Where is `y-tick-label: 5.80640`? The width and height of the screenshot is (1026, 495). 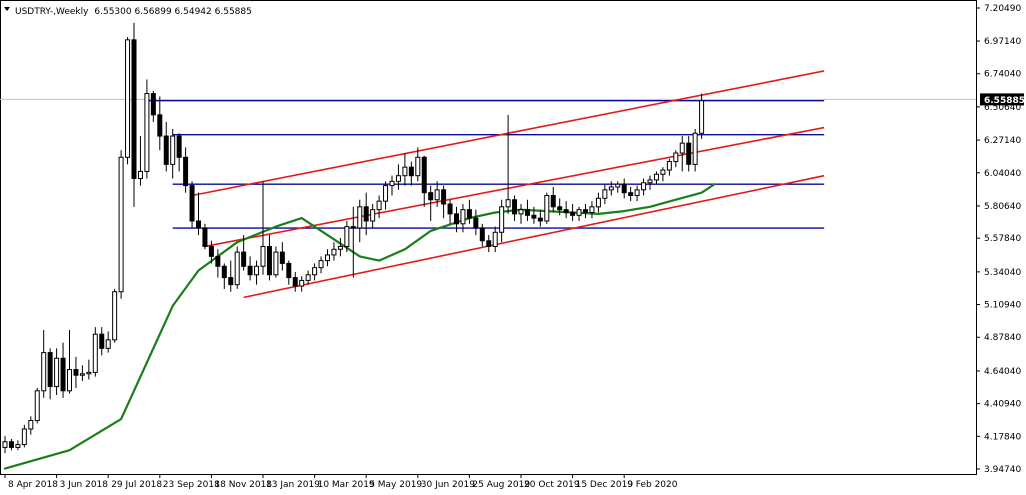 y-tick-label: 5.80640 is located at coordinates (1002, 207).